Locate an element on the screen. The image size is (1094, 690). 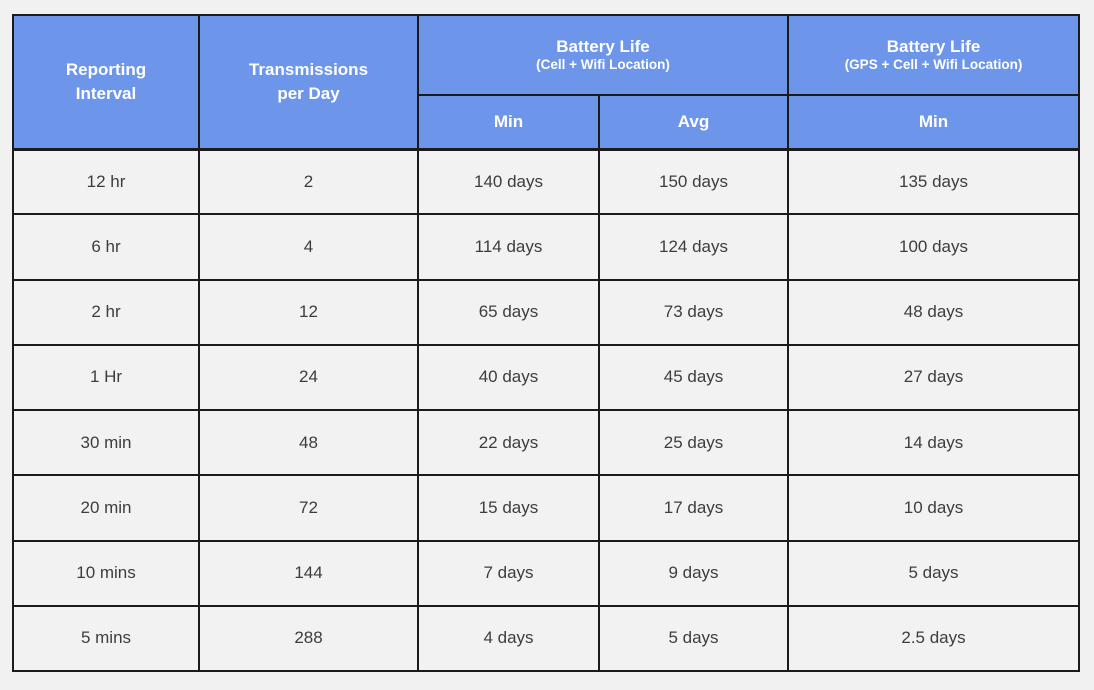
table-cell: 25 days is located at coordinates (693, 442).